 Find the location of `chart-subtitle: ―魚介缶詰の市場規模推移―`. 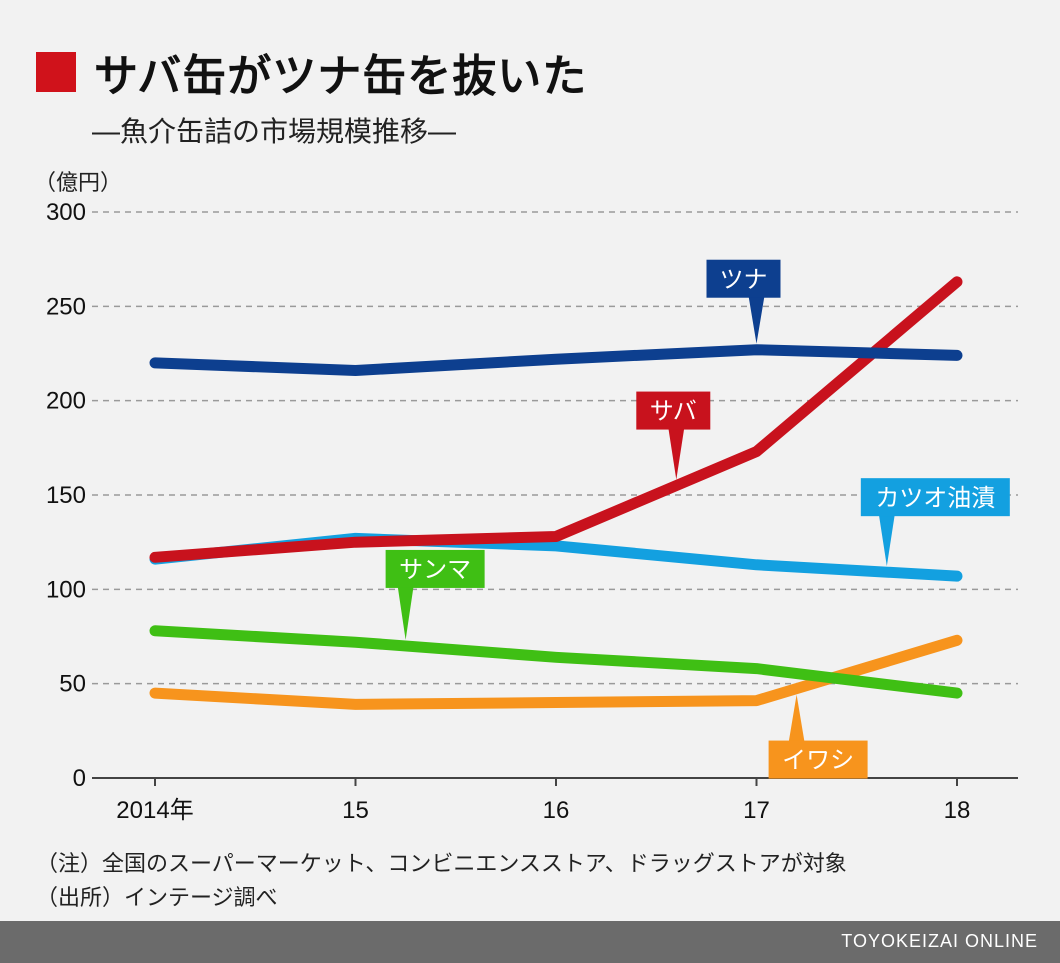

chart-subtitle: ―魚介缶詰の市場規模推移― is located at coordinates (274, 131).